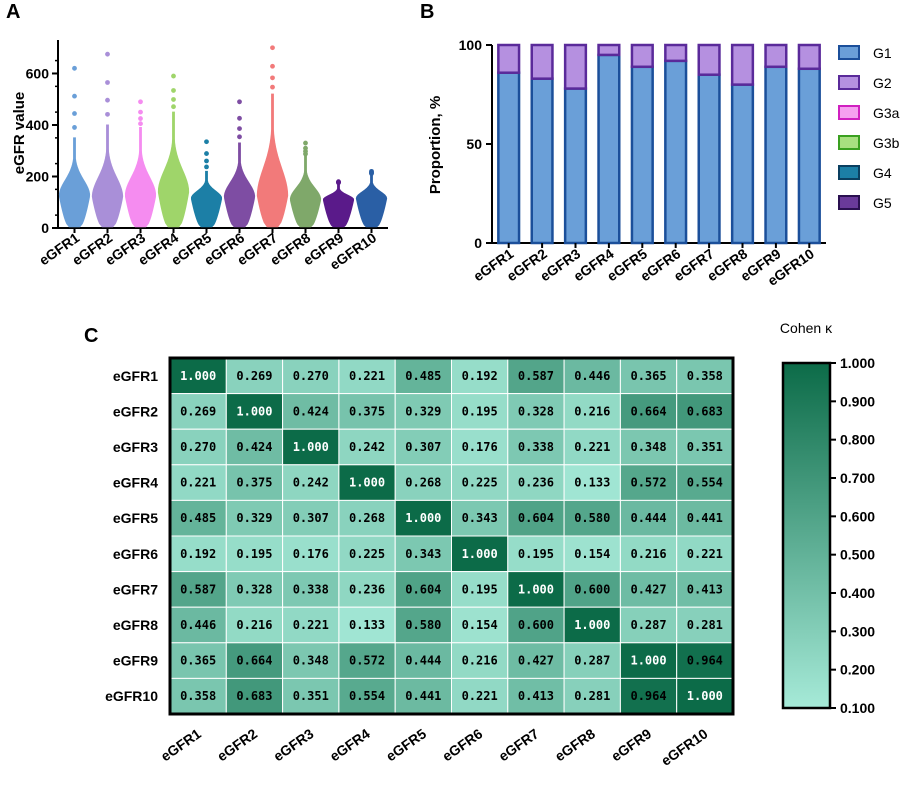  Describe the element at coordinates (631, 744) in the screenshot. I see `column-label: eGFR9` at that location.